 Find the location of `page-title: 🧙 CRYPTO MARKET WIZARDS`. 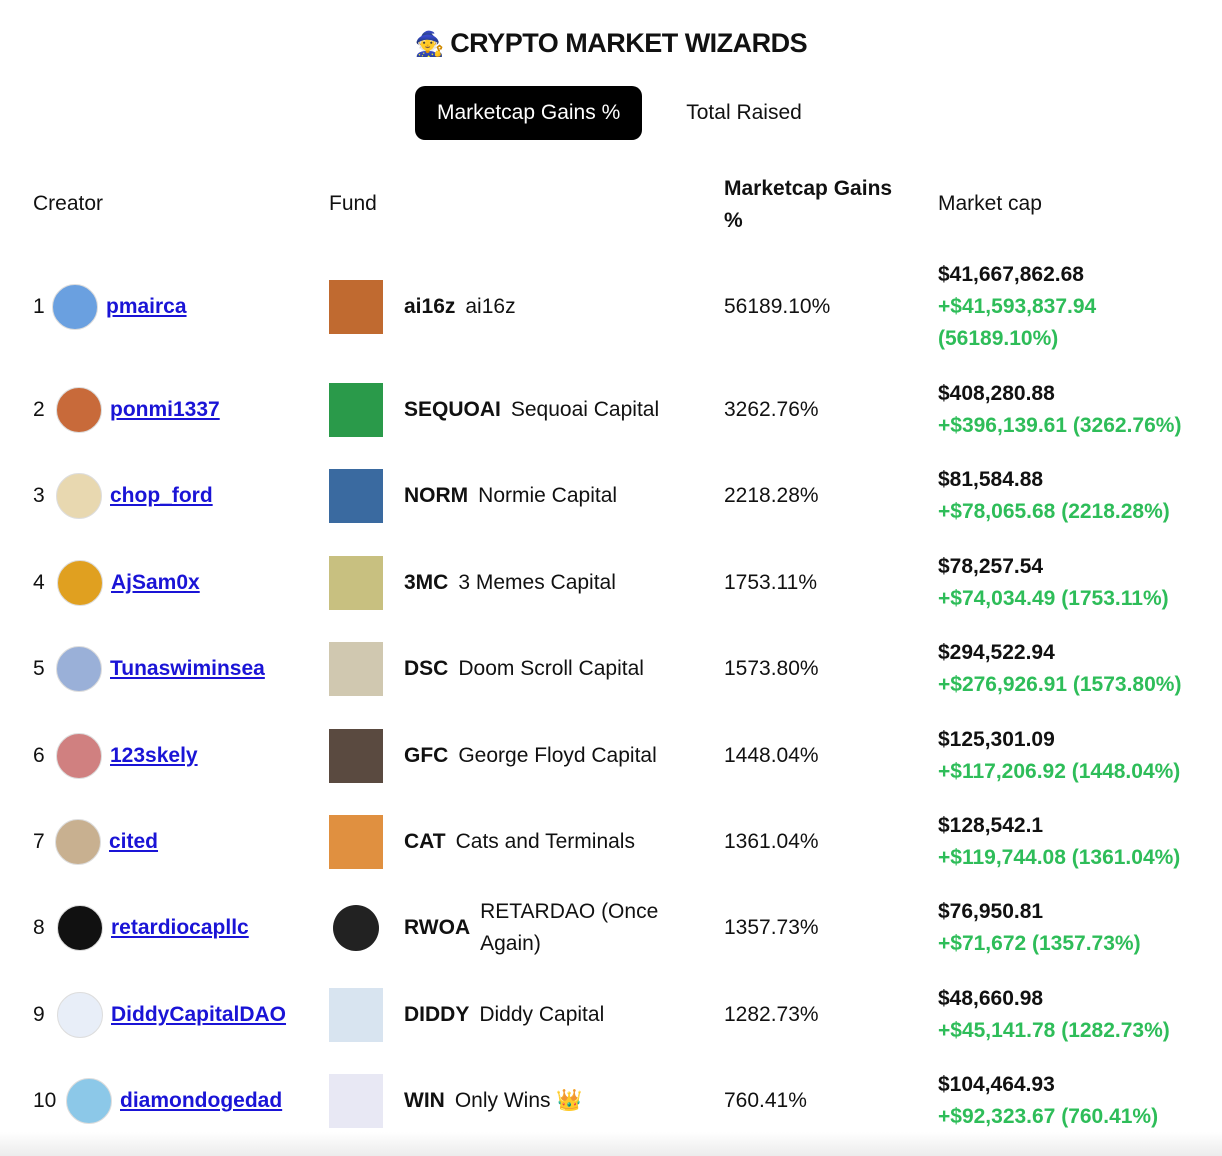

page-title: 🧙 CRYPTO MARKET WIZARDS is located at coordinates (611, 43).